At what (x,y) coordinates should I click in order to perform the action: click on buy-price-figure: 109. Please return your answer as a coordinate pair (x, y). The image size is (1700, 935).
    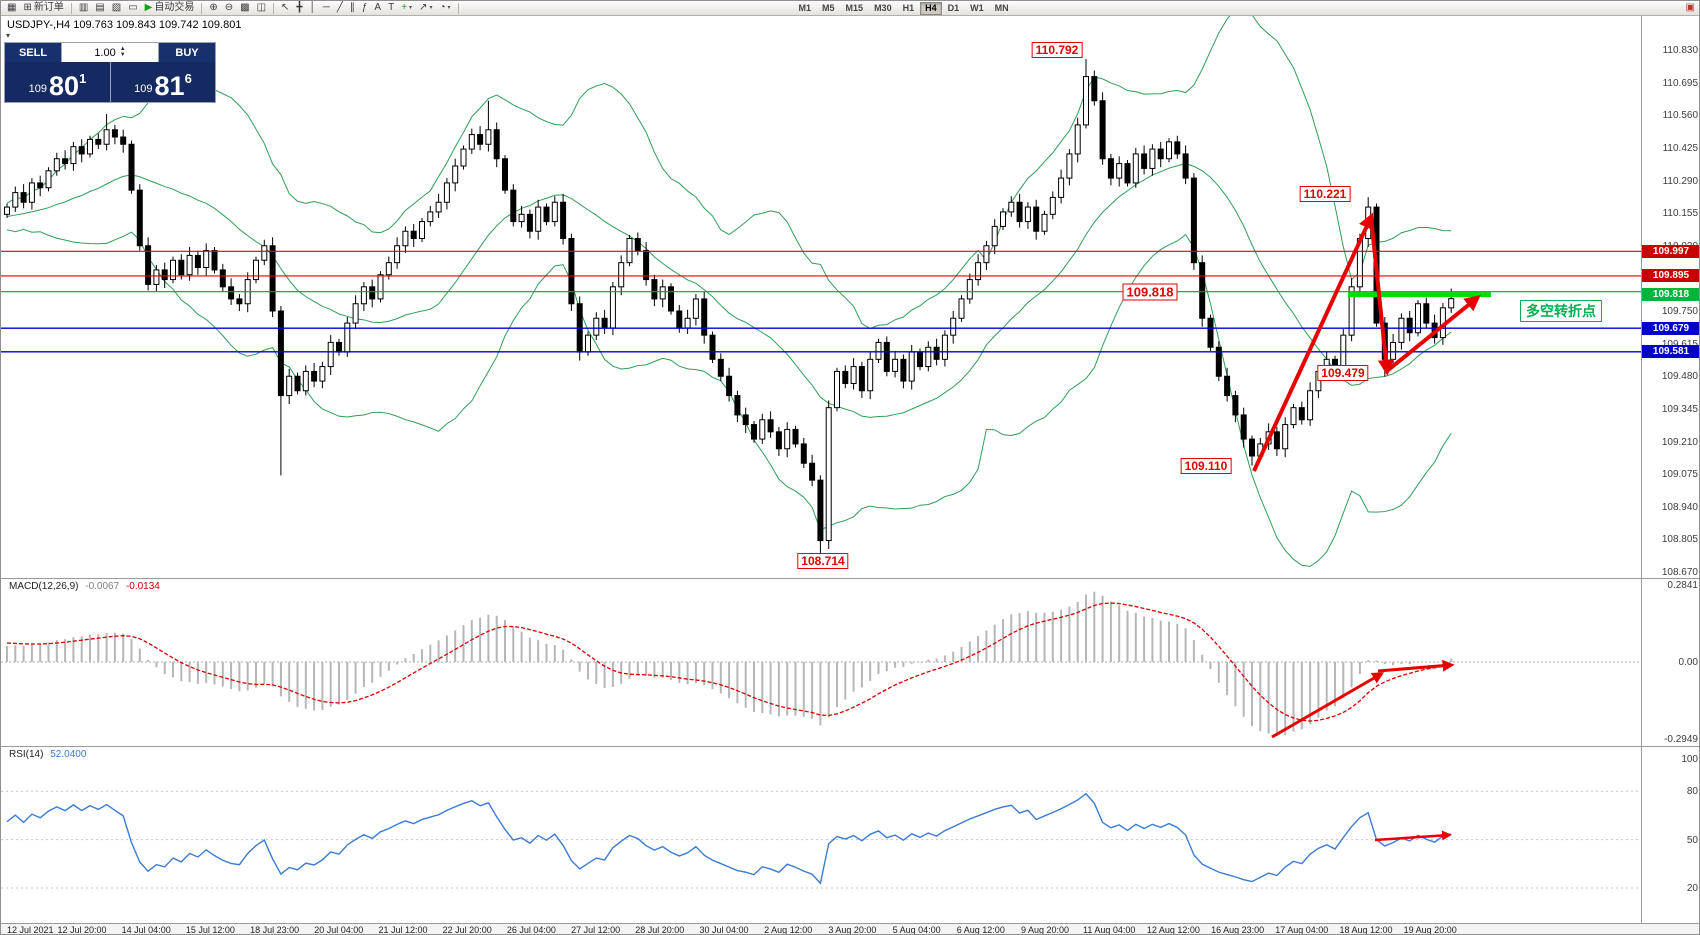
    Looking at the image, I should click on (143, 89).